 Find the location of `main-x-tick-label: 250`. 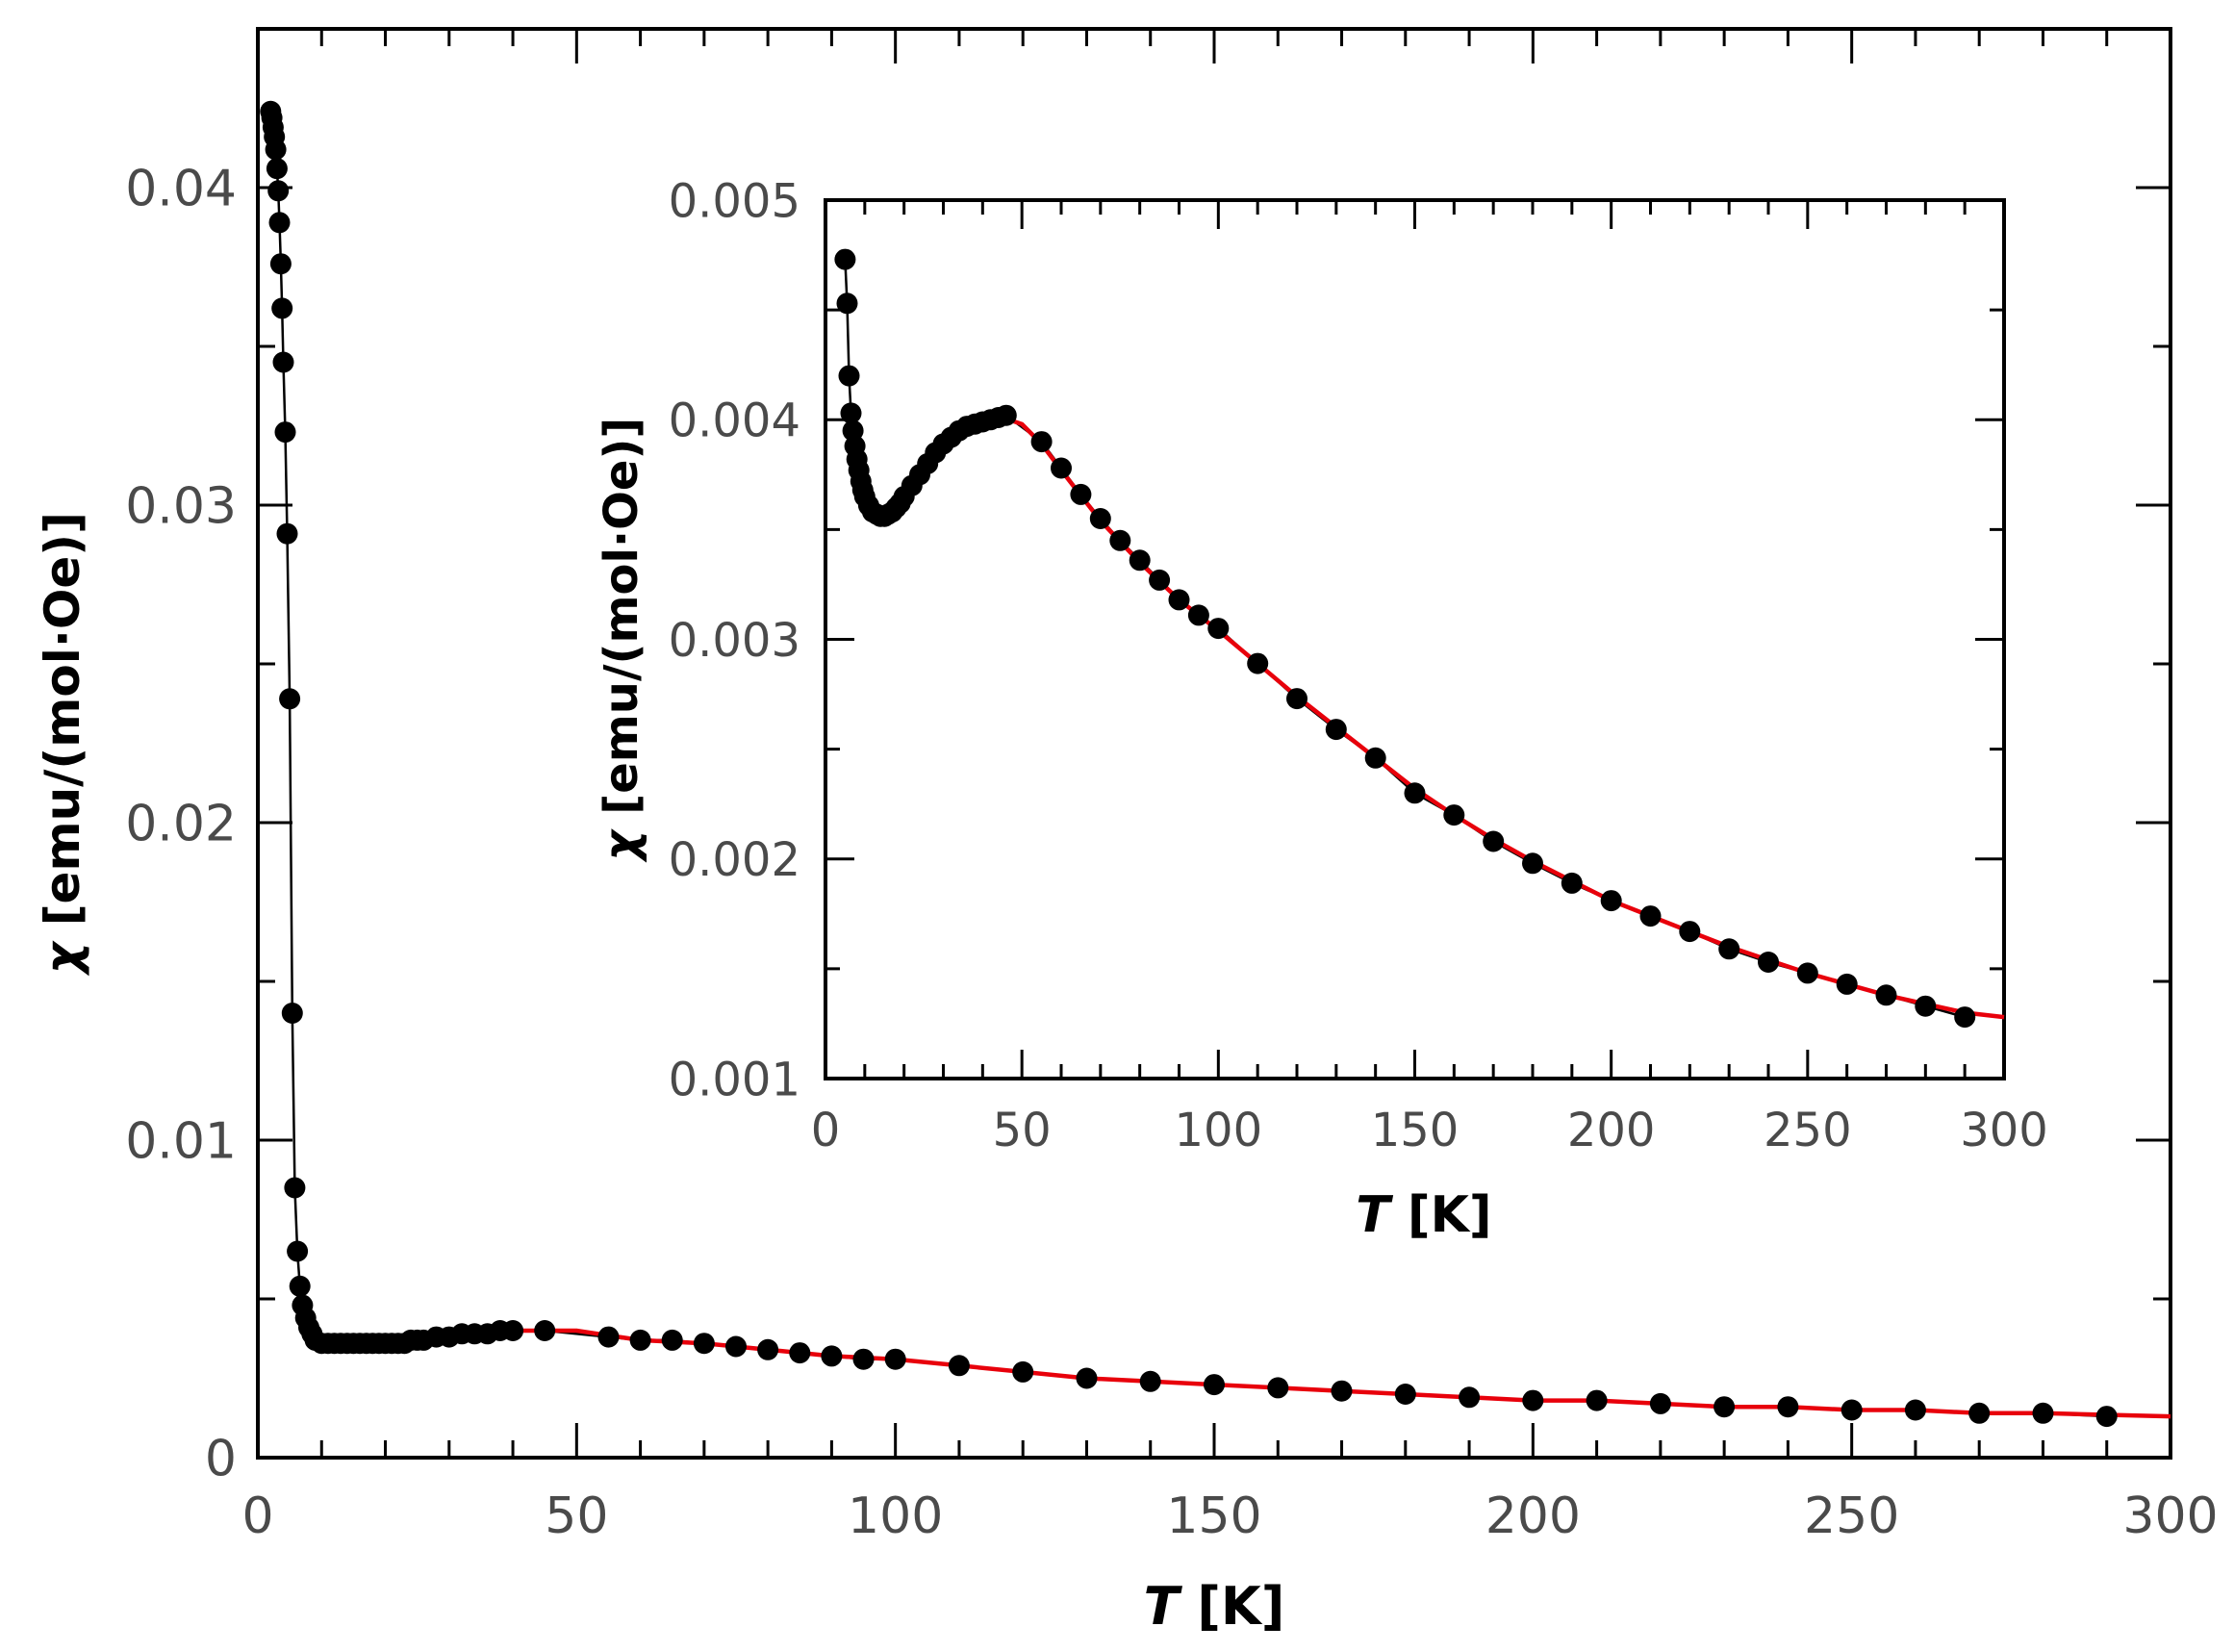

main-x-tick-label: 250 is located at coordinates (1851, 1516).